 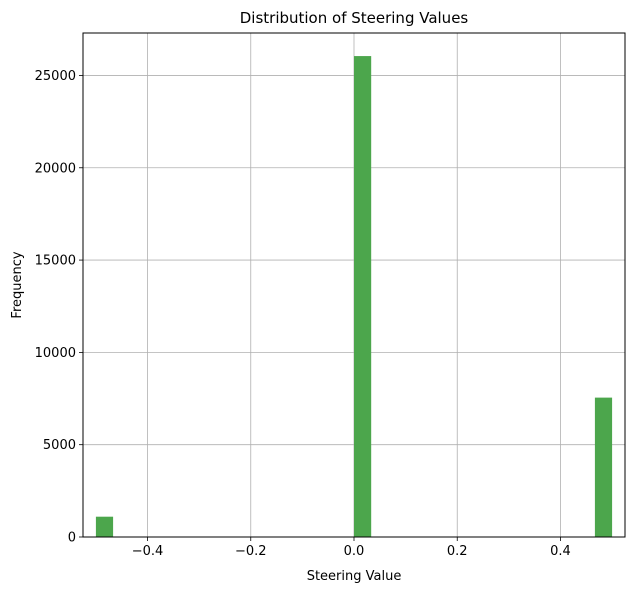 I want to click on x-tick-label: −0.4, so click(x=148, y=551).